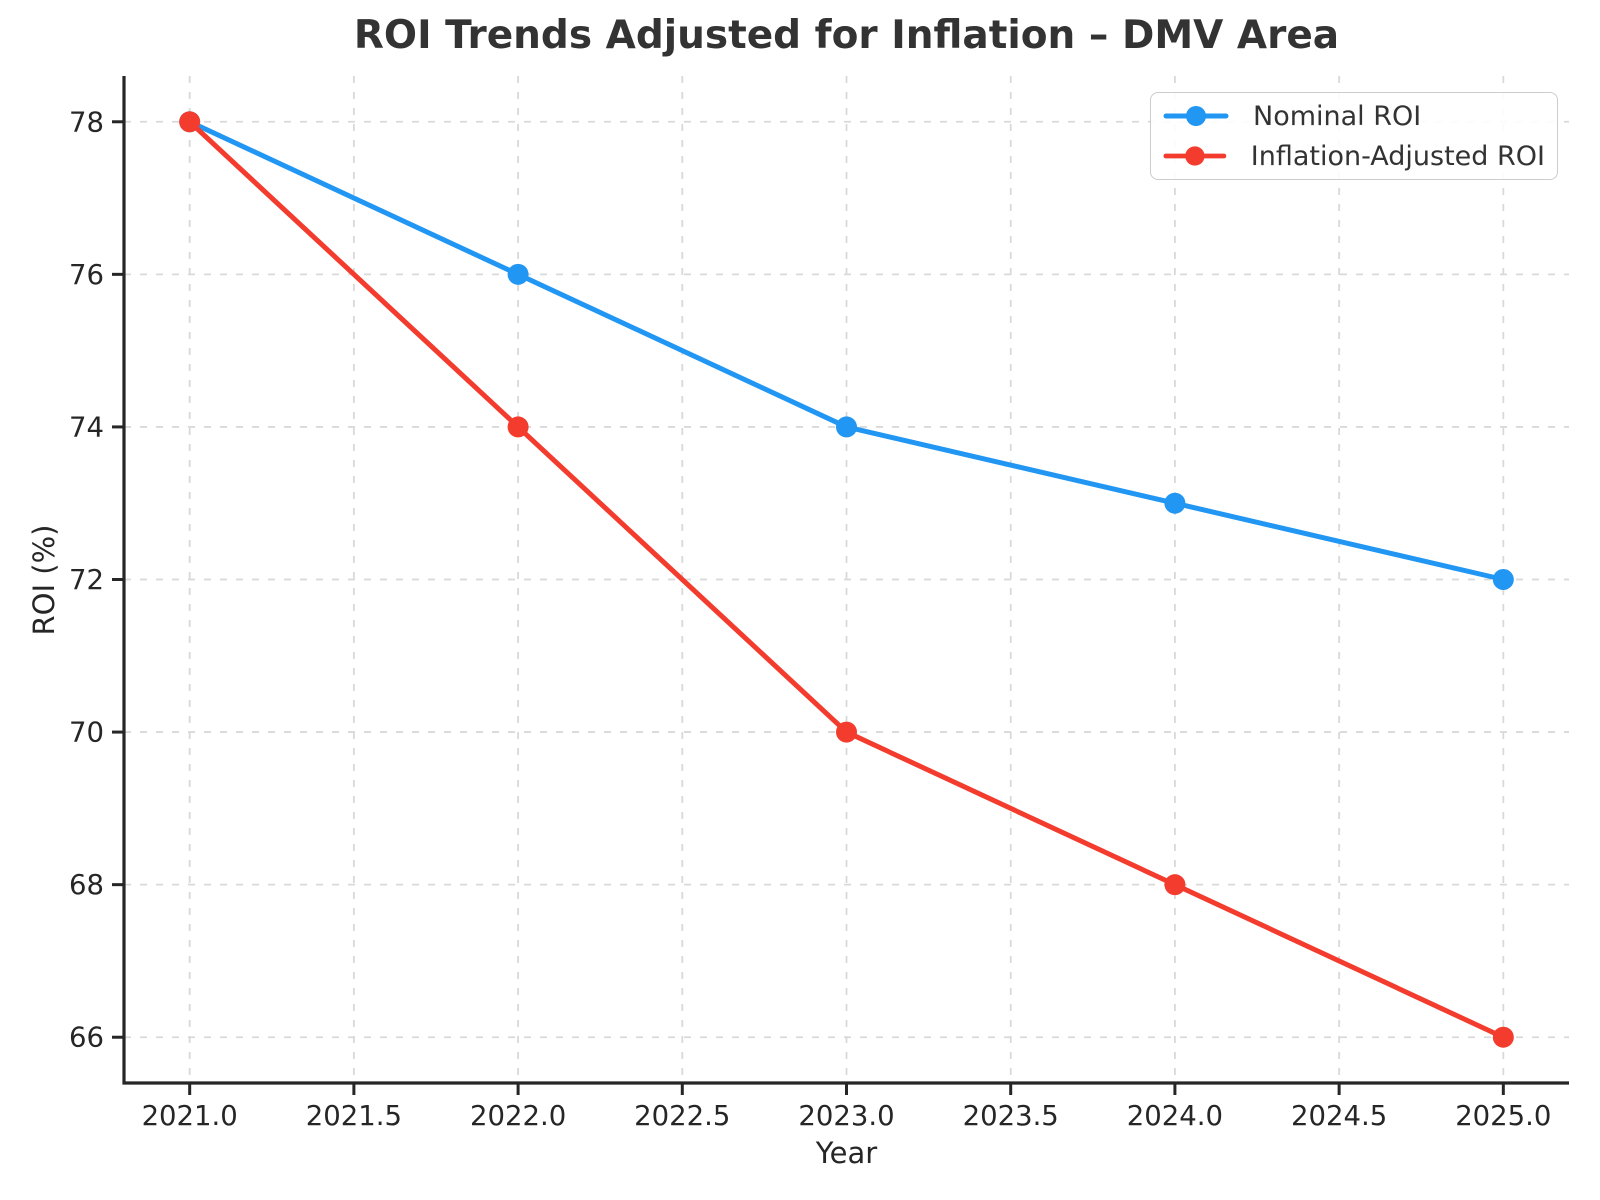 The width and height of the screenshot is (1600, 1200). What do you see at coordinates (86, 122) in the screenshot?
I see `y-tick-label: 78` at bounding box center [86, 122].